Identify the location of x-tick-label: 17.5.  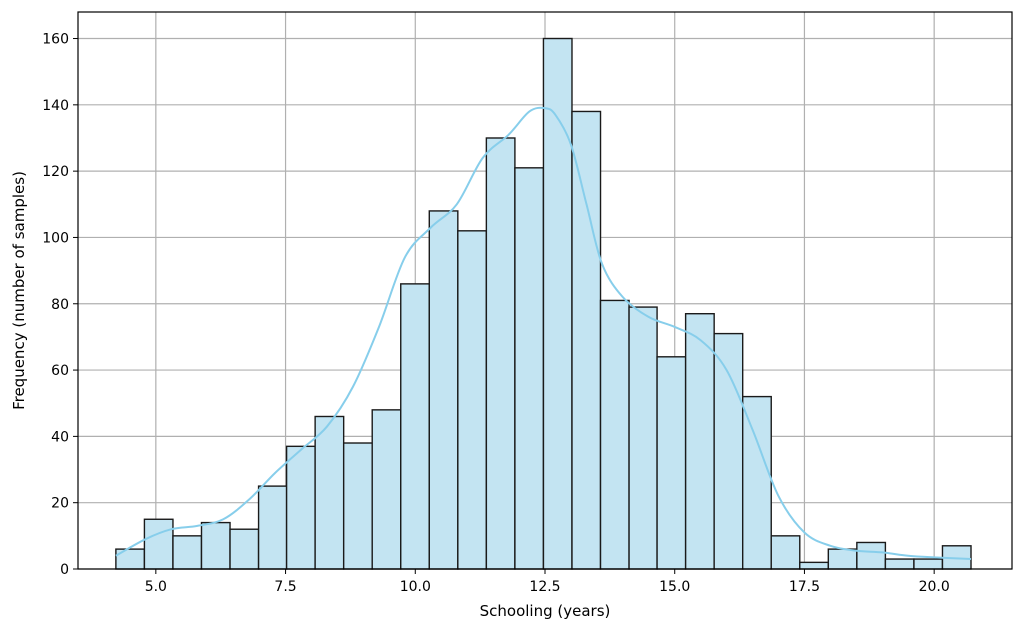
(804, 587).